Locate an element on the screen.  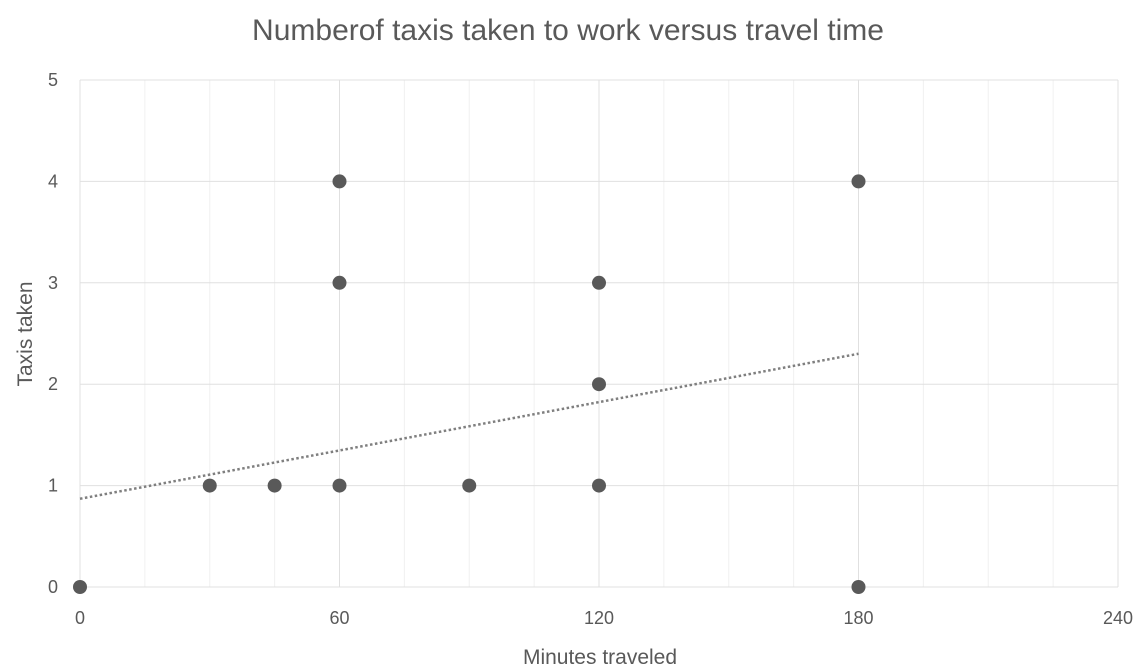
x-tick-labels: 0 60 120 180 240 is located at coordinates (604, 618).